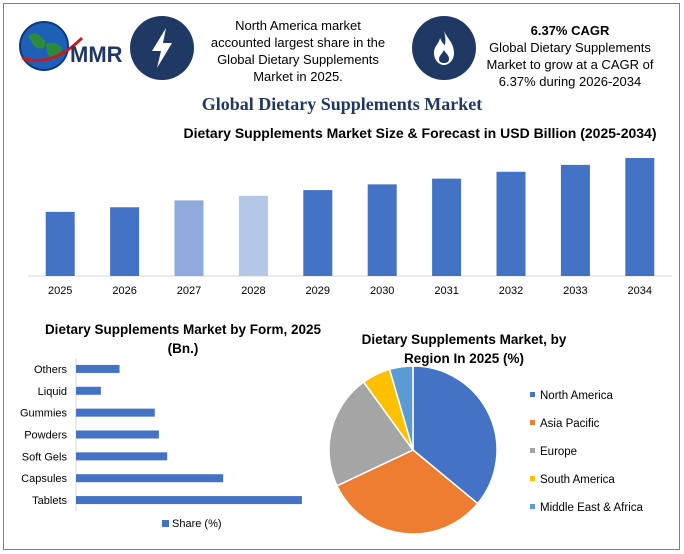 This screenshot has height=554, width=684. I want to click on pie-legend-label: North America, so click(576, 396).